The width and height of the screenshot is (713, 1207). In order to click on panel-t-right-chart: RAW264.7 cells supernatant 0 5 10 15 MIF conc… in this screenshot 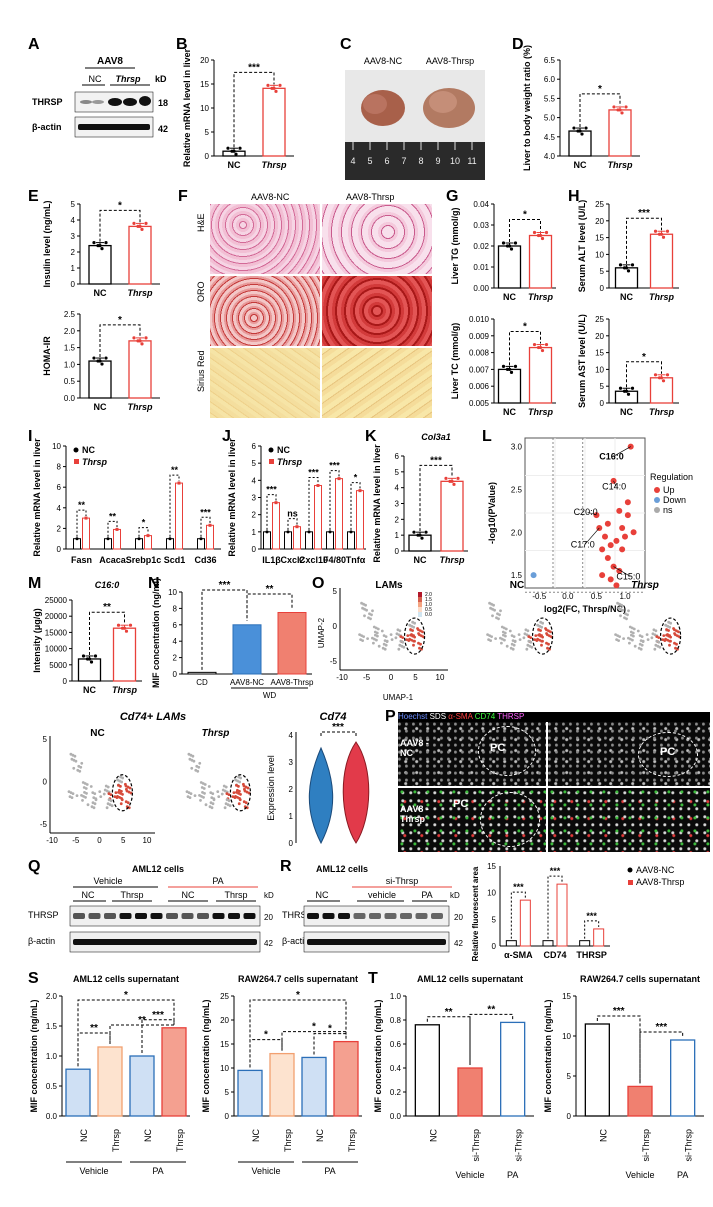, I will do `click(623, 1077)`.